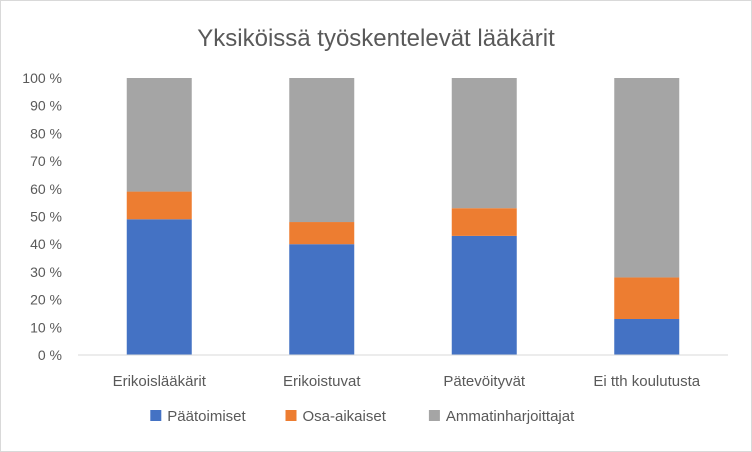  I want to click on legend-label: Ammatinharjoittajat, so click(510, 416).